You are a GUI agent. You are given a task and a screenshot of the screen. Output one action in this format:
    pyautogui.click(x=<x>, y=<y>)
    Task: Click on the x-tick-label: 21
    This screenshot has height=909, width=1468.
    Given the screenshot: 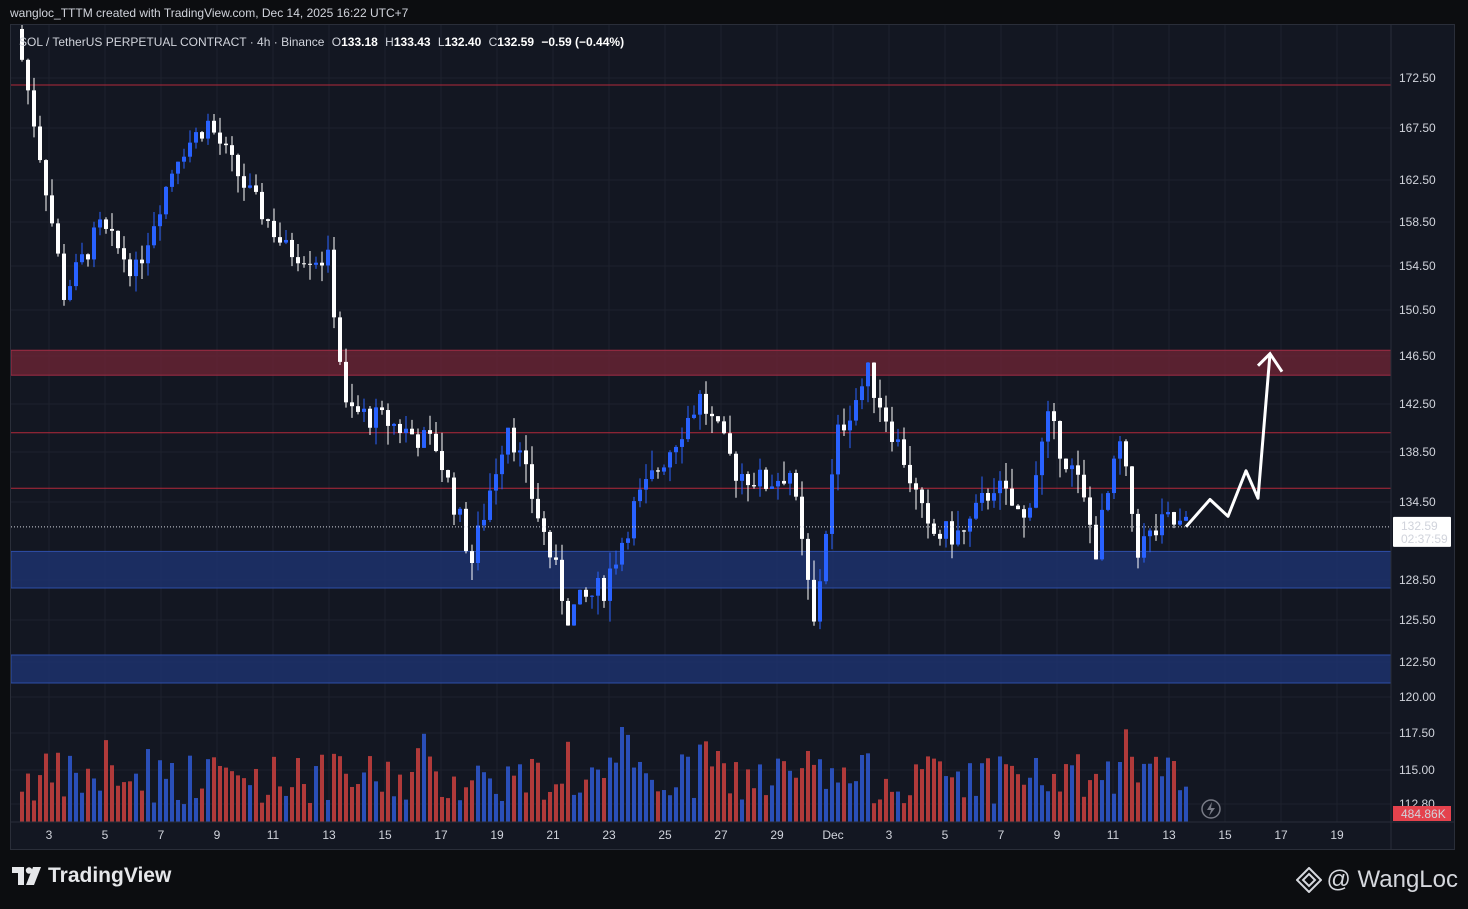 What is the action you would take?
    pyautogui.click(x=553, y=835)
    